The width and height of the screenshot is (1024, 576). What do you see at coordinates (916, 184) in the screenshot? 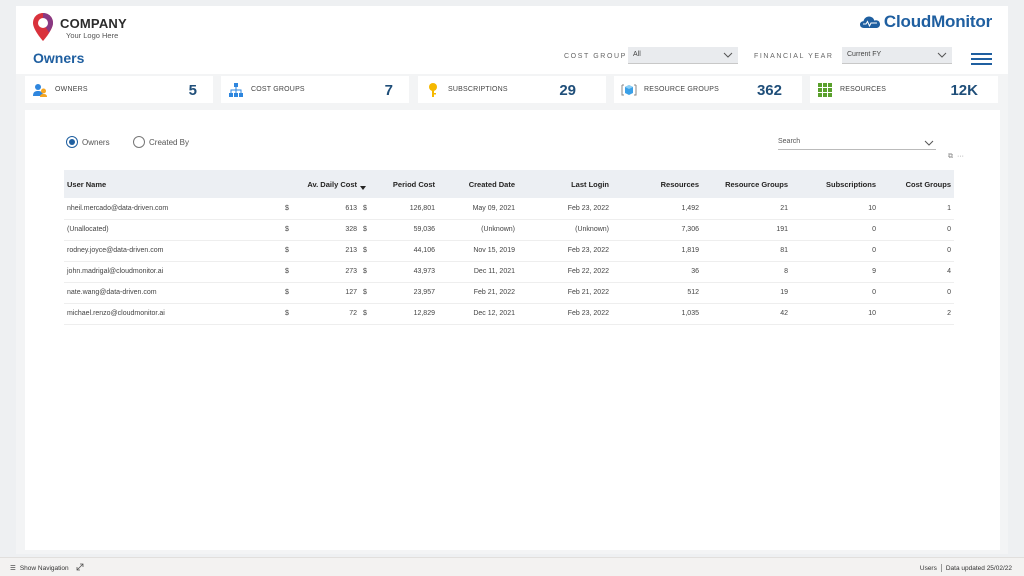
I see `column-header: Cost Groups` at bounding box center [916, 184].